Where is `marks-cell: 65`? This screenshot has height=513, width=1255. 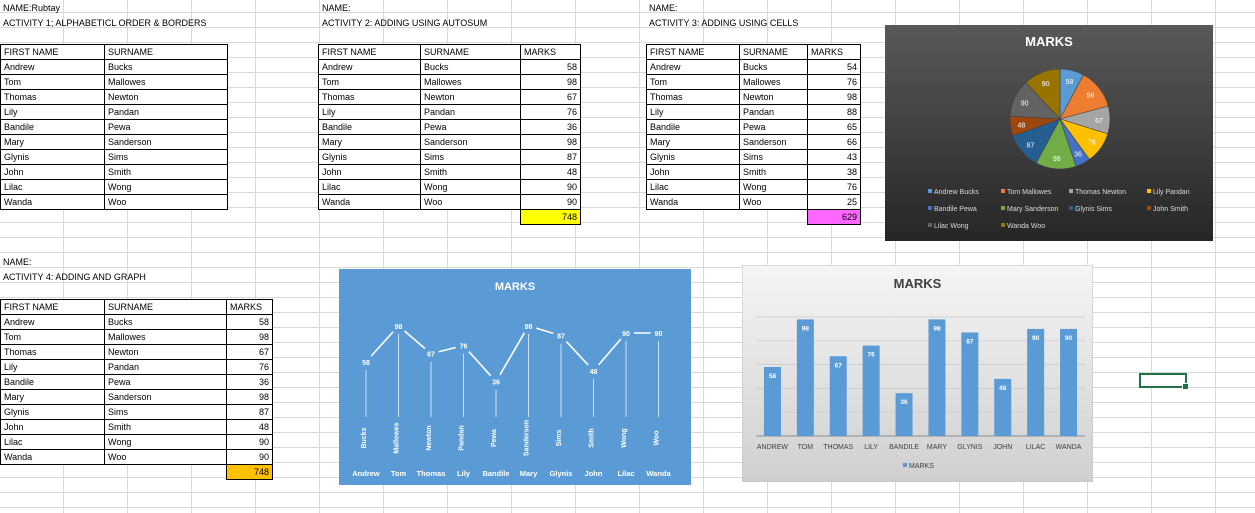
marks-cell: 65 is located at coordinates (834, 127).